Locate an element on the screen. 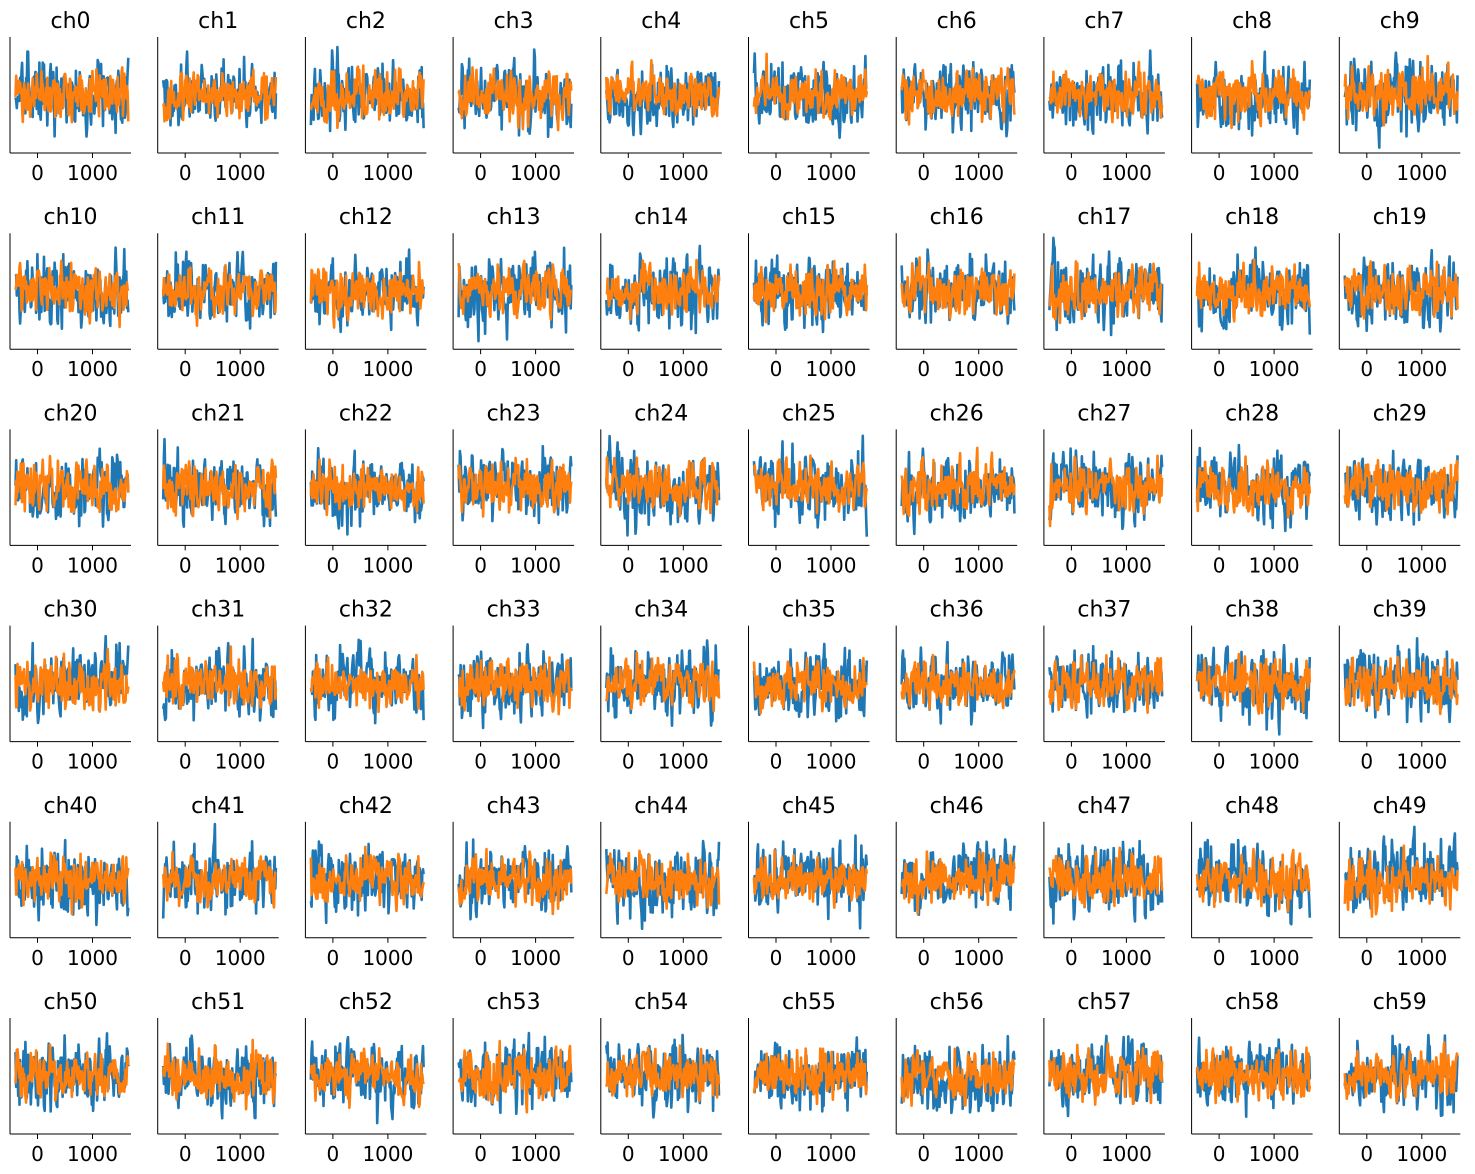 The image size is (1475, 1174). panel-title: ch12 is located at coordinates (366, 217).